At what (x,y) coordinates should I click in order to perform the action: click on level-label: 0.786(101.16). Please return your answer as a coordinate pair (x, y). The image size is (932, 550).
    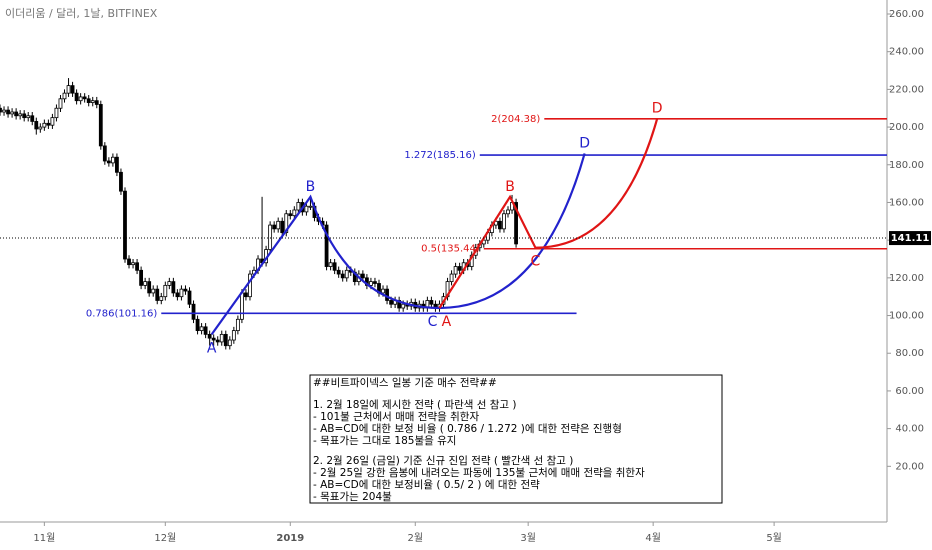
    Looking at the image, I should click on (122, 313).